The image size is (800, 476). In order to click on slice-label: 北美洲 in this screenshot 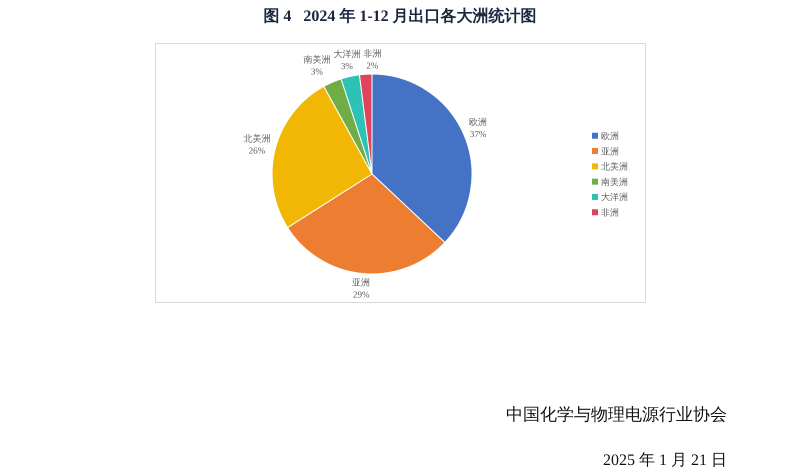, I will do `click(256, 138)`.